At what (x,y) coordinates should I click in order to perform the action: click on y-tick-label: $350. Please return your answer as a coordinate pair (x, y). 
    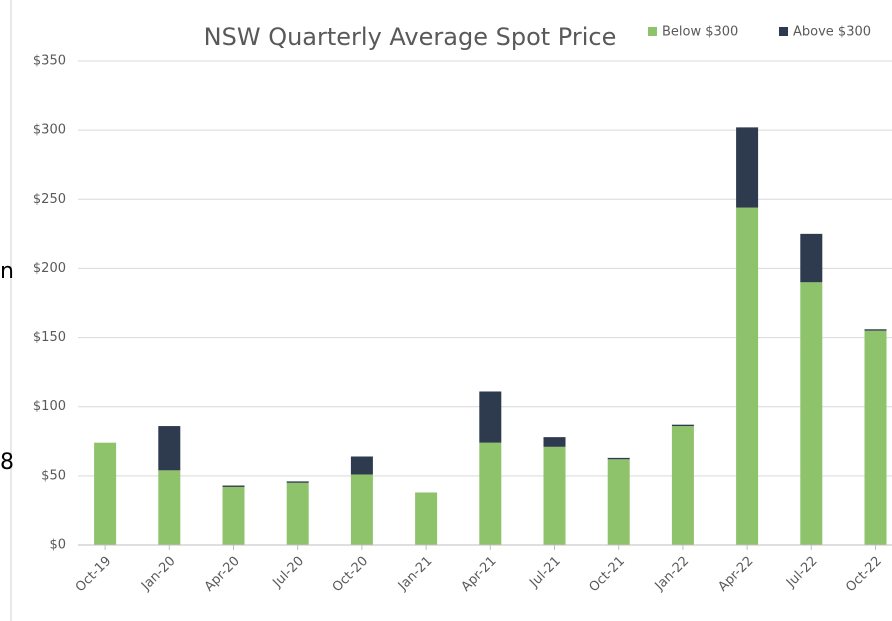
    Looking at the image, I should click on (49, 61).